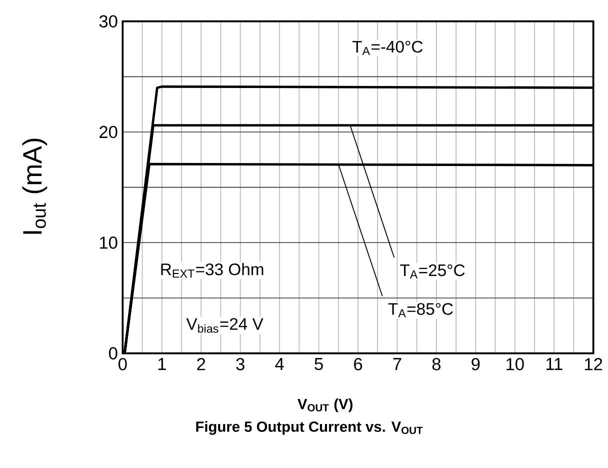  Describe the element at coordinates (325, 405) in the screenshot. I see `x-axis-title: V$_{OUT}$ (V)` at that location.